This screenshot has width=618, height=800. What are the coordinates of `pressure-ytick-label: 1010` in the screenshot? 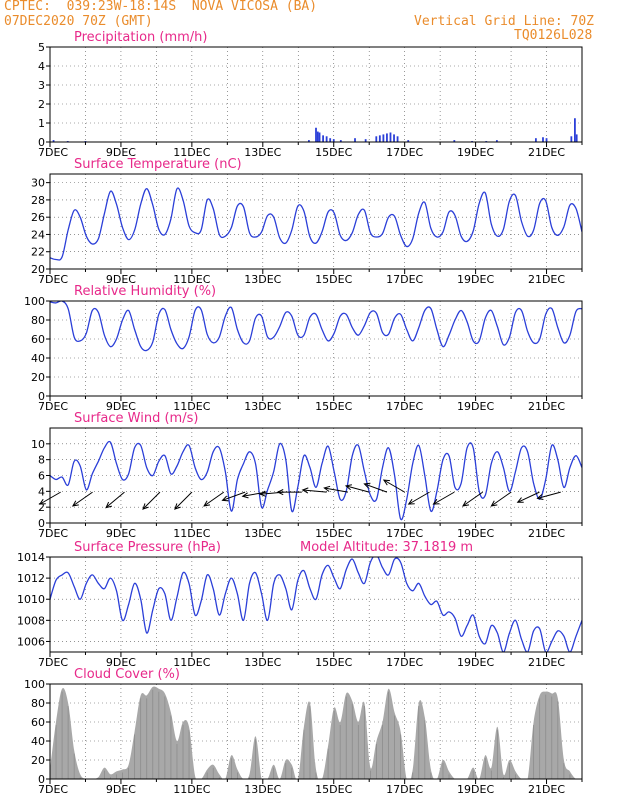 It's located at (31, 599).